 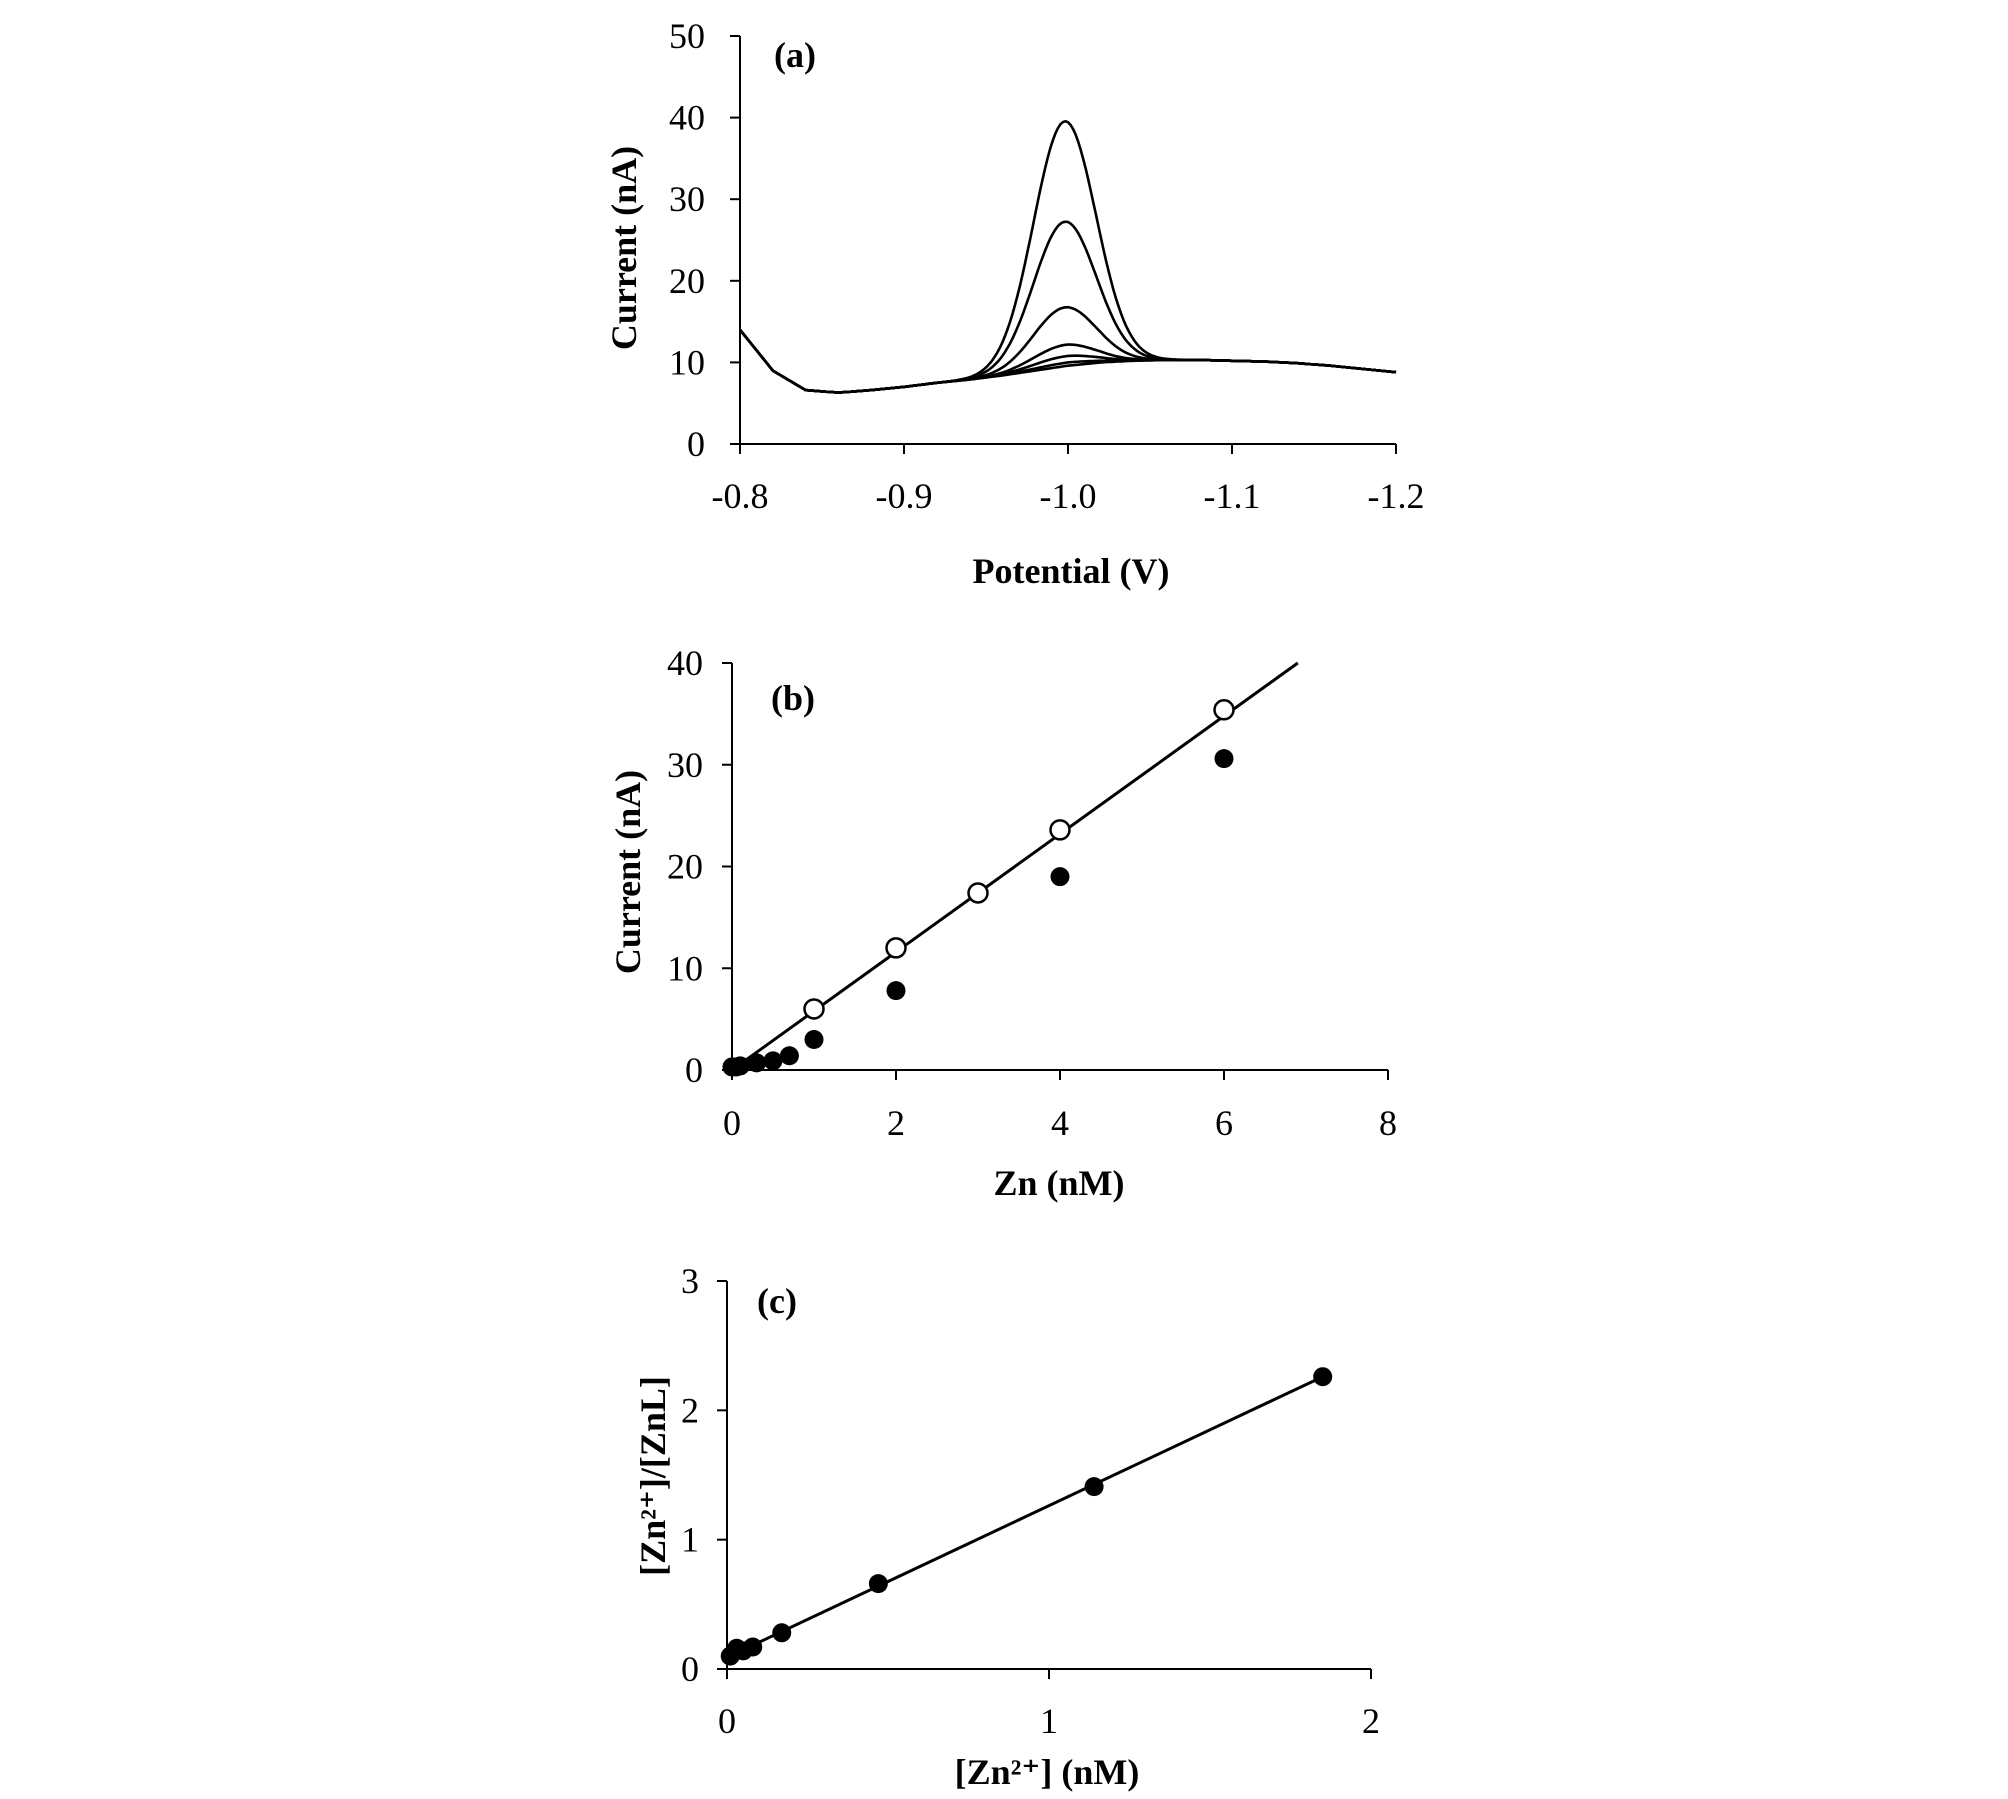 I want to click on panel-b-fit-line, so click(x=1015, y=866).